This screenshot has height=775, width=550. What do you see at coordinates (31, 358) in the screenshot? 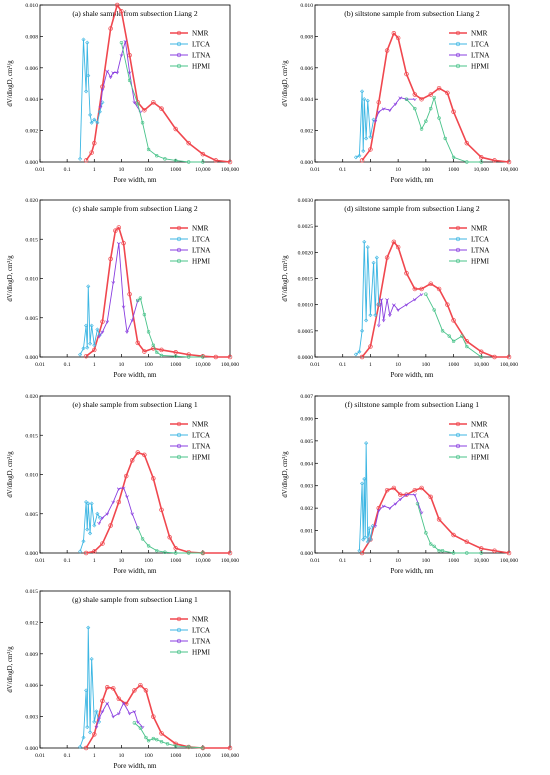
I see `y-tick-label: 0.000` at bounding box center [31, 358].